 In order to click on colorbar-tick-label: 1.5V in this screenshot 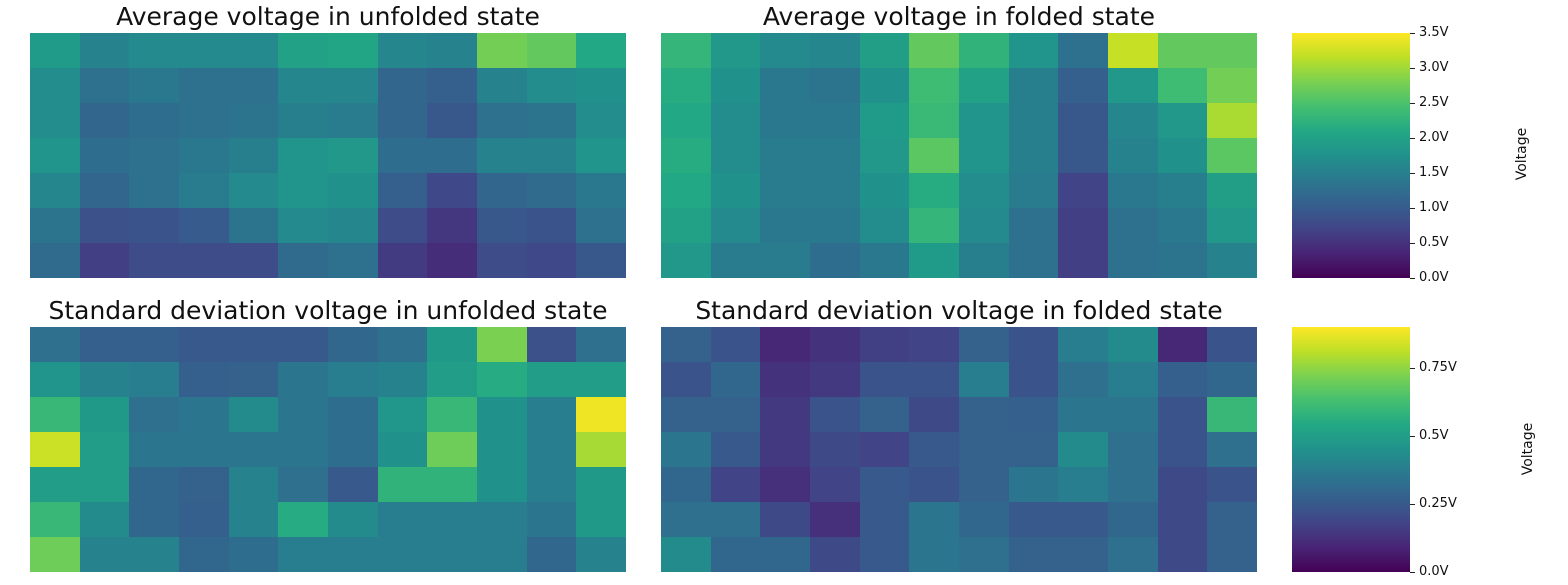, I will do `click(1434, 172)`.